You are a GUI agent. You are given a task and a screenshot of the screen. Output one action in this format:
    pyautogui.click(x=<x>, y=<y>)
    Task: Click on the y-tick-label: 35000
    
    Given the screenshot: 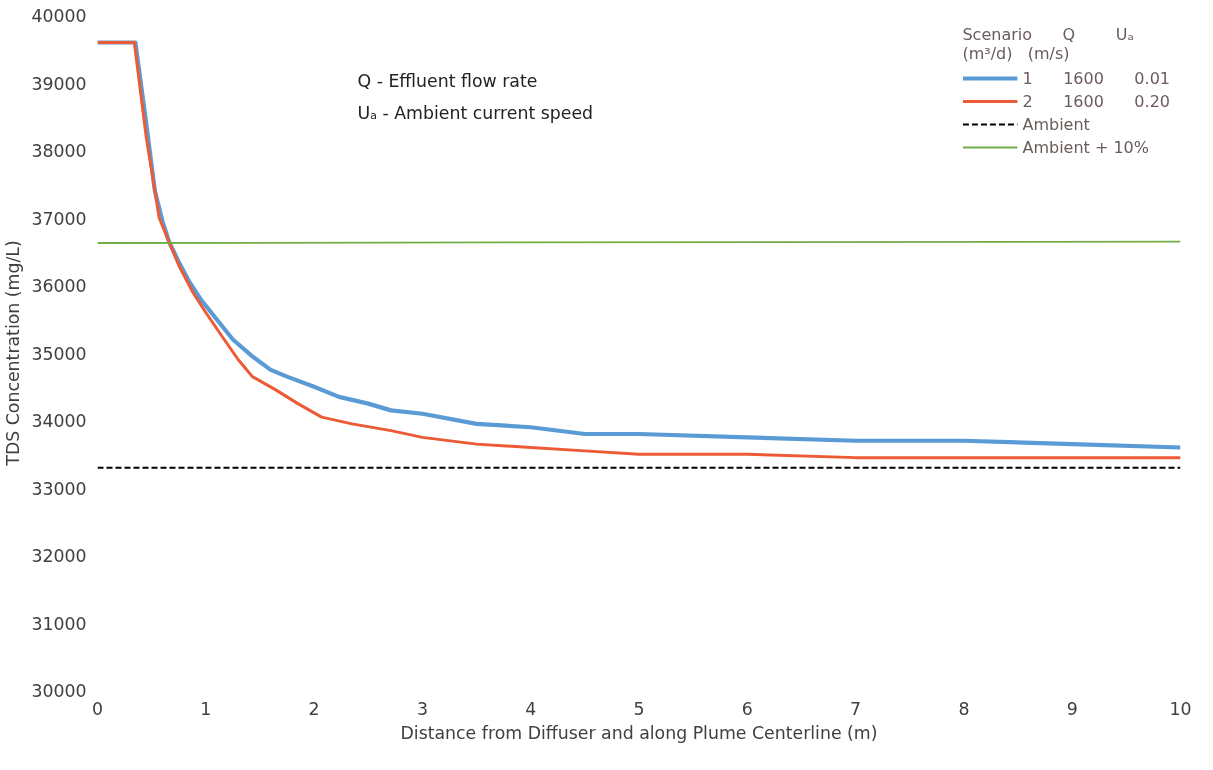 What is the action you would take?
    pyautogui.click(x=59, y=353)
    